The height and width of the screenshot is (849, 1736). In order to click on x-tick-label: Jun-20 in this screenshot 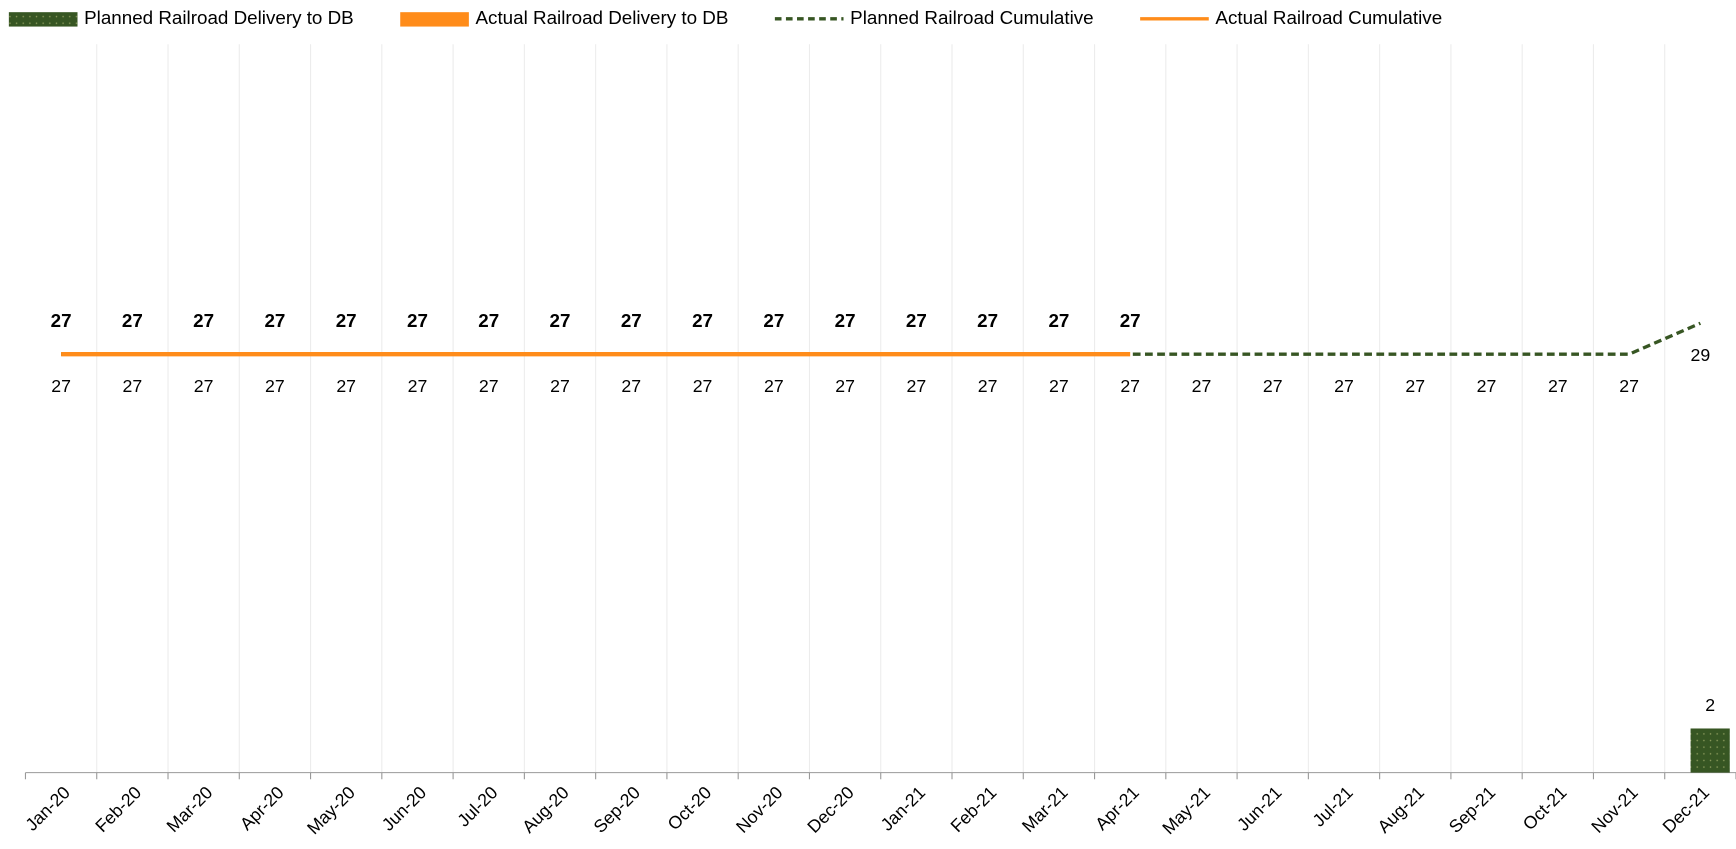, I will do `click(404, 808)`.